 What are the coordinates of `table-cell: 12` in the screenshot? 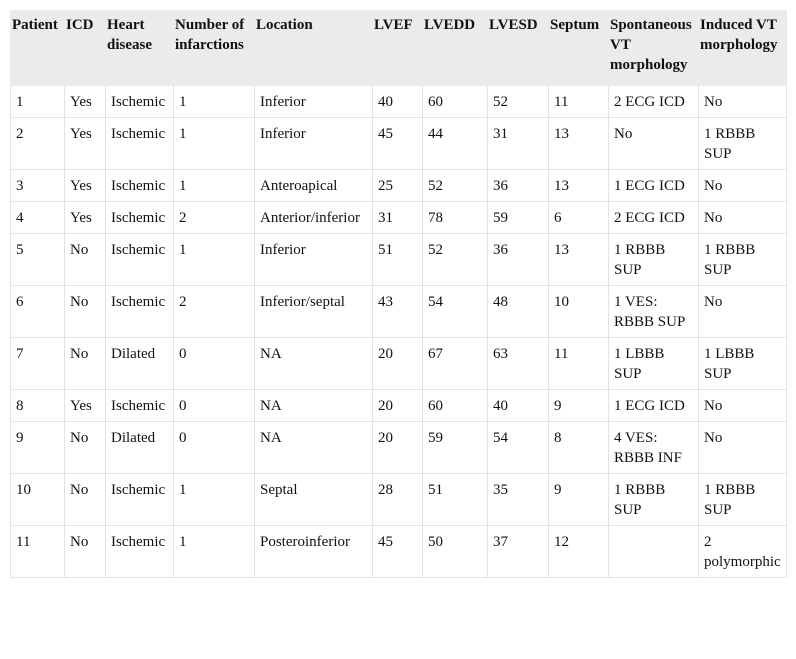 It's located at (578, 551).